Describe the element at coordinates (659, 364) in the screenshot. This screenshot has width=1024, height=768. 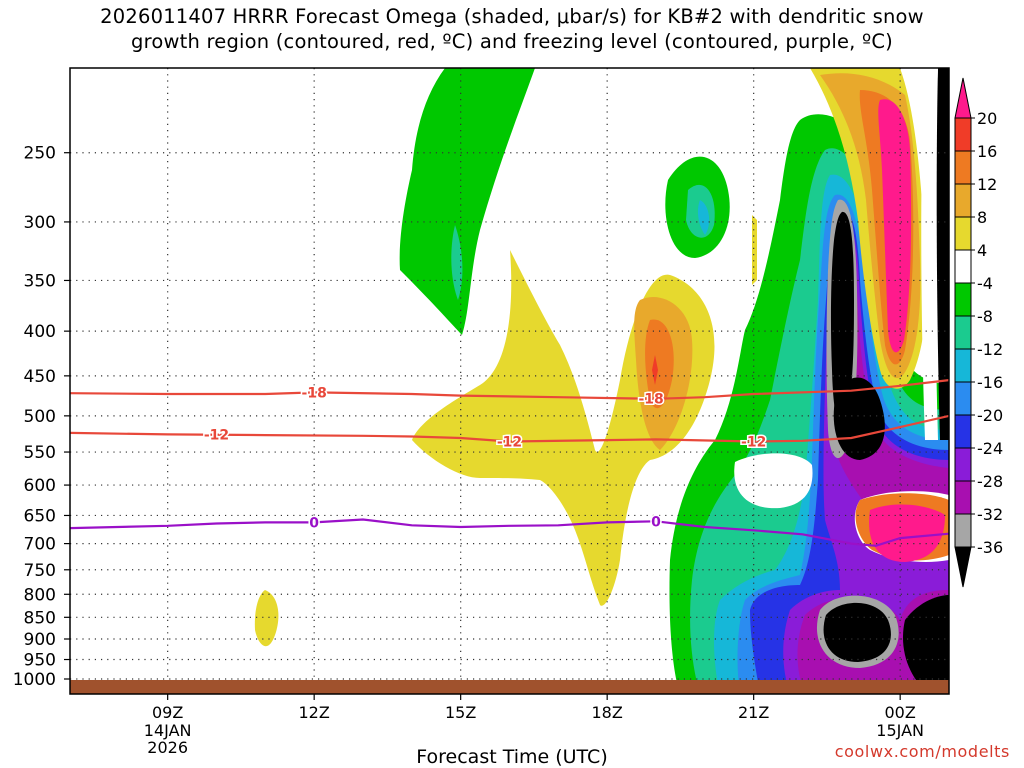
I see `omega-region-orange` at that location.